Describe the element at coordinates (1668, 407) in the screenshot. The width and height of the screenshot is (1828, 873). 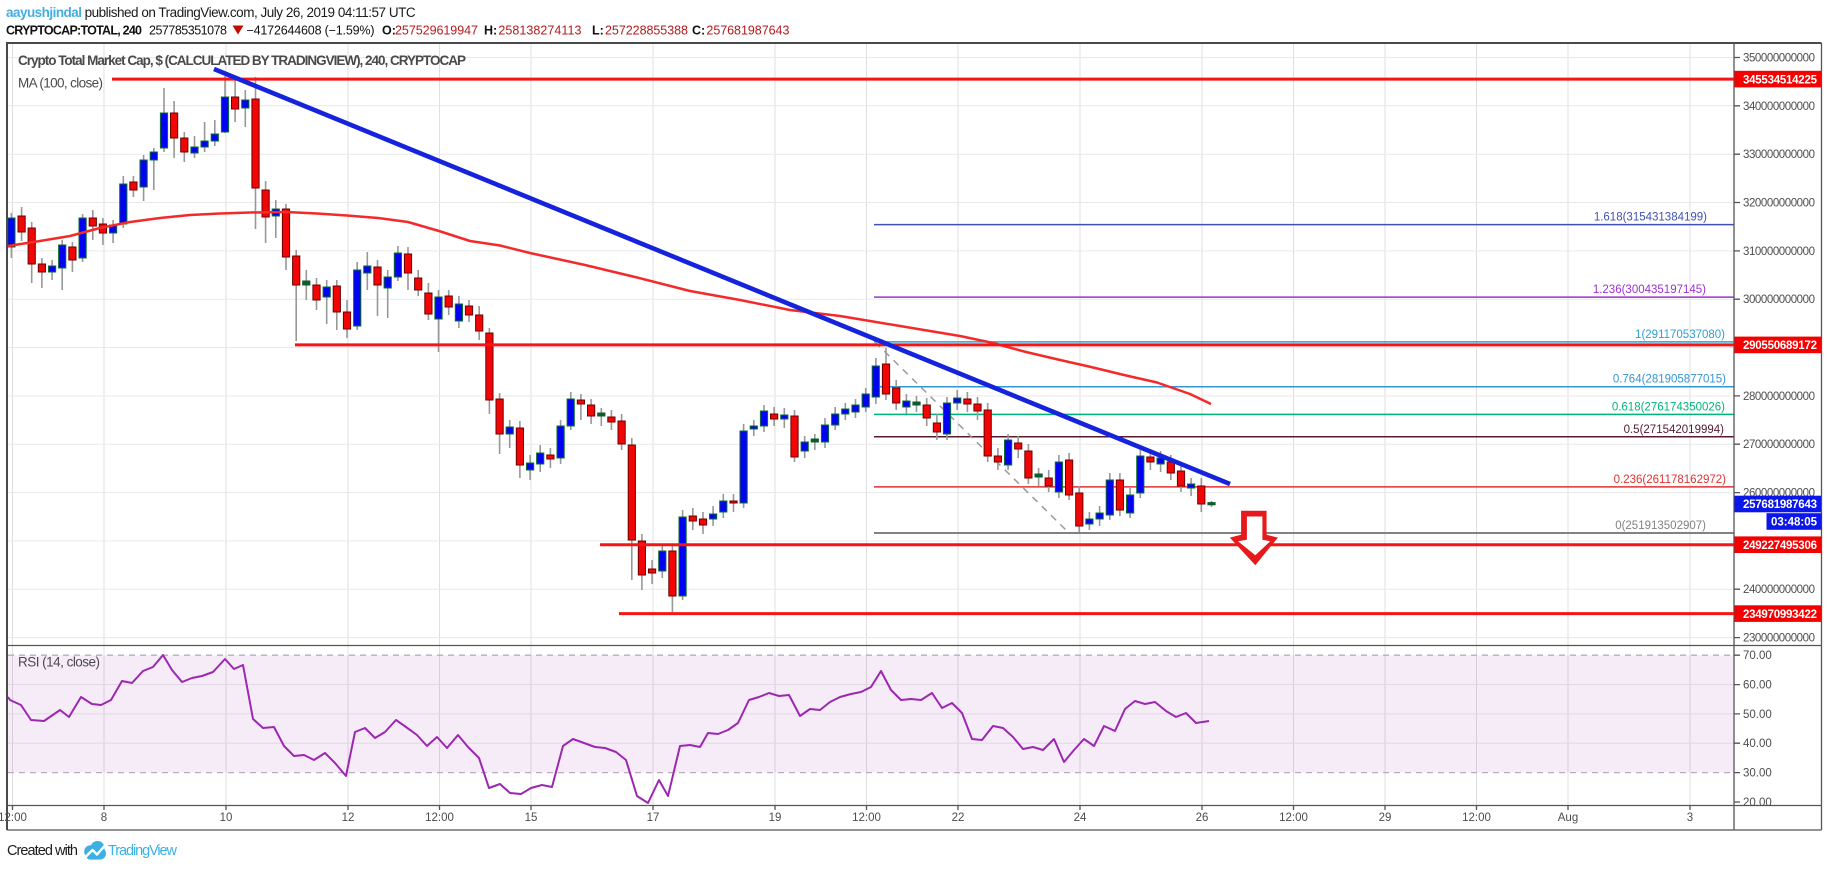
I see `svg-text: 0.618(276174350026)` at that location.